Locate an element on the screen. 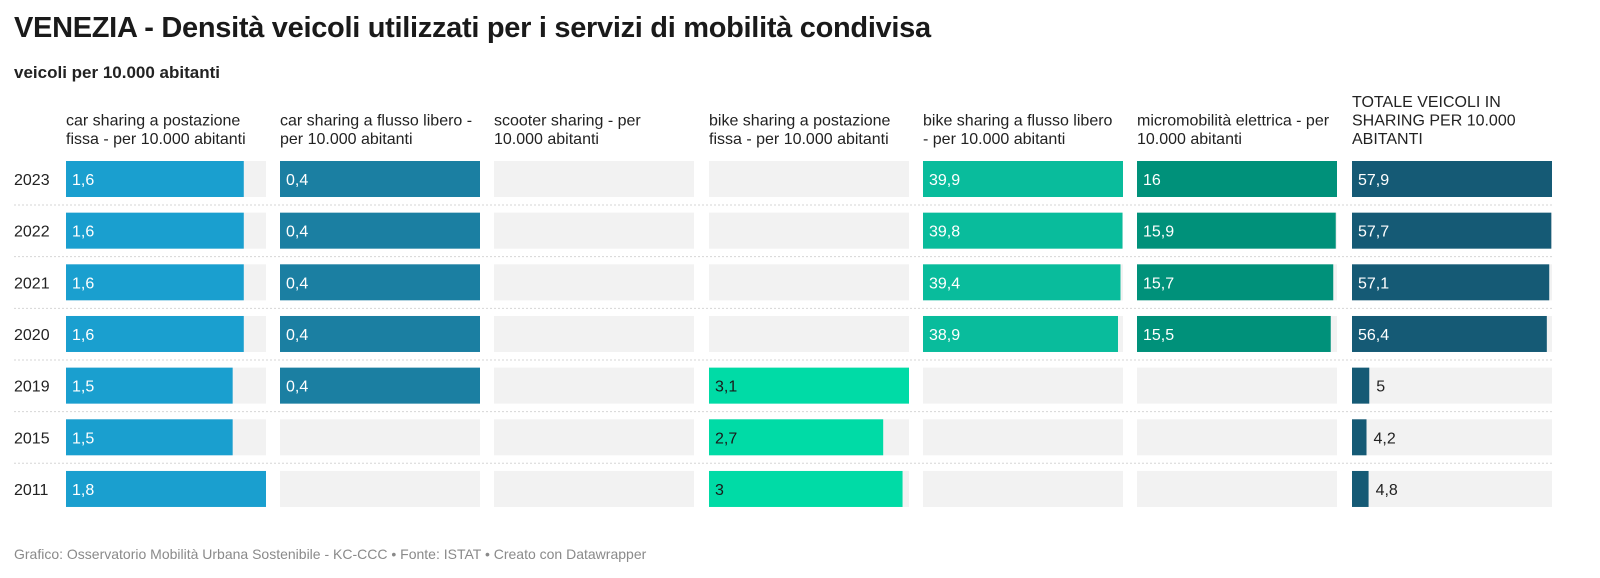 Image resolution: width=1600 pixels, height=578 pixels. data-label: 57,7 is located at coordinates (1373, 232).